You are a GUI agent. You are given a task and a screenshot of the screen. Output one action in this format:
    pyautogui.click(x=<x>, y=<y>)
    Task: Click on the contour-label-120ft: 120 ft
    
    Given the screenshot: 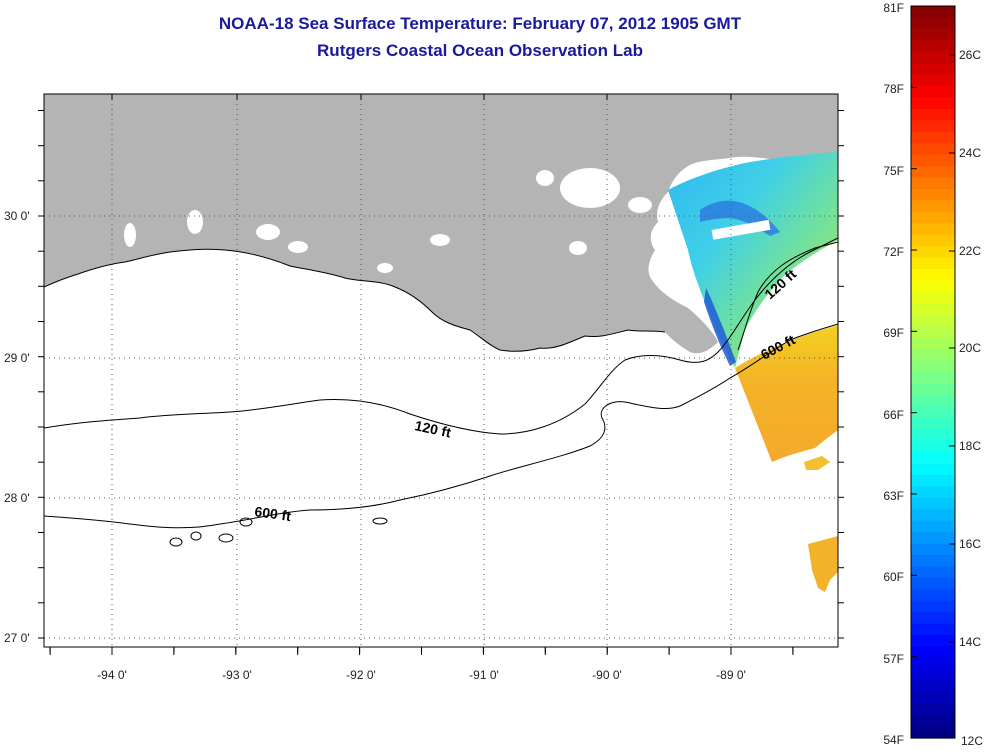 What is the action you would take?
    pyautogui.click(x=432, y=428)
    